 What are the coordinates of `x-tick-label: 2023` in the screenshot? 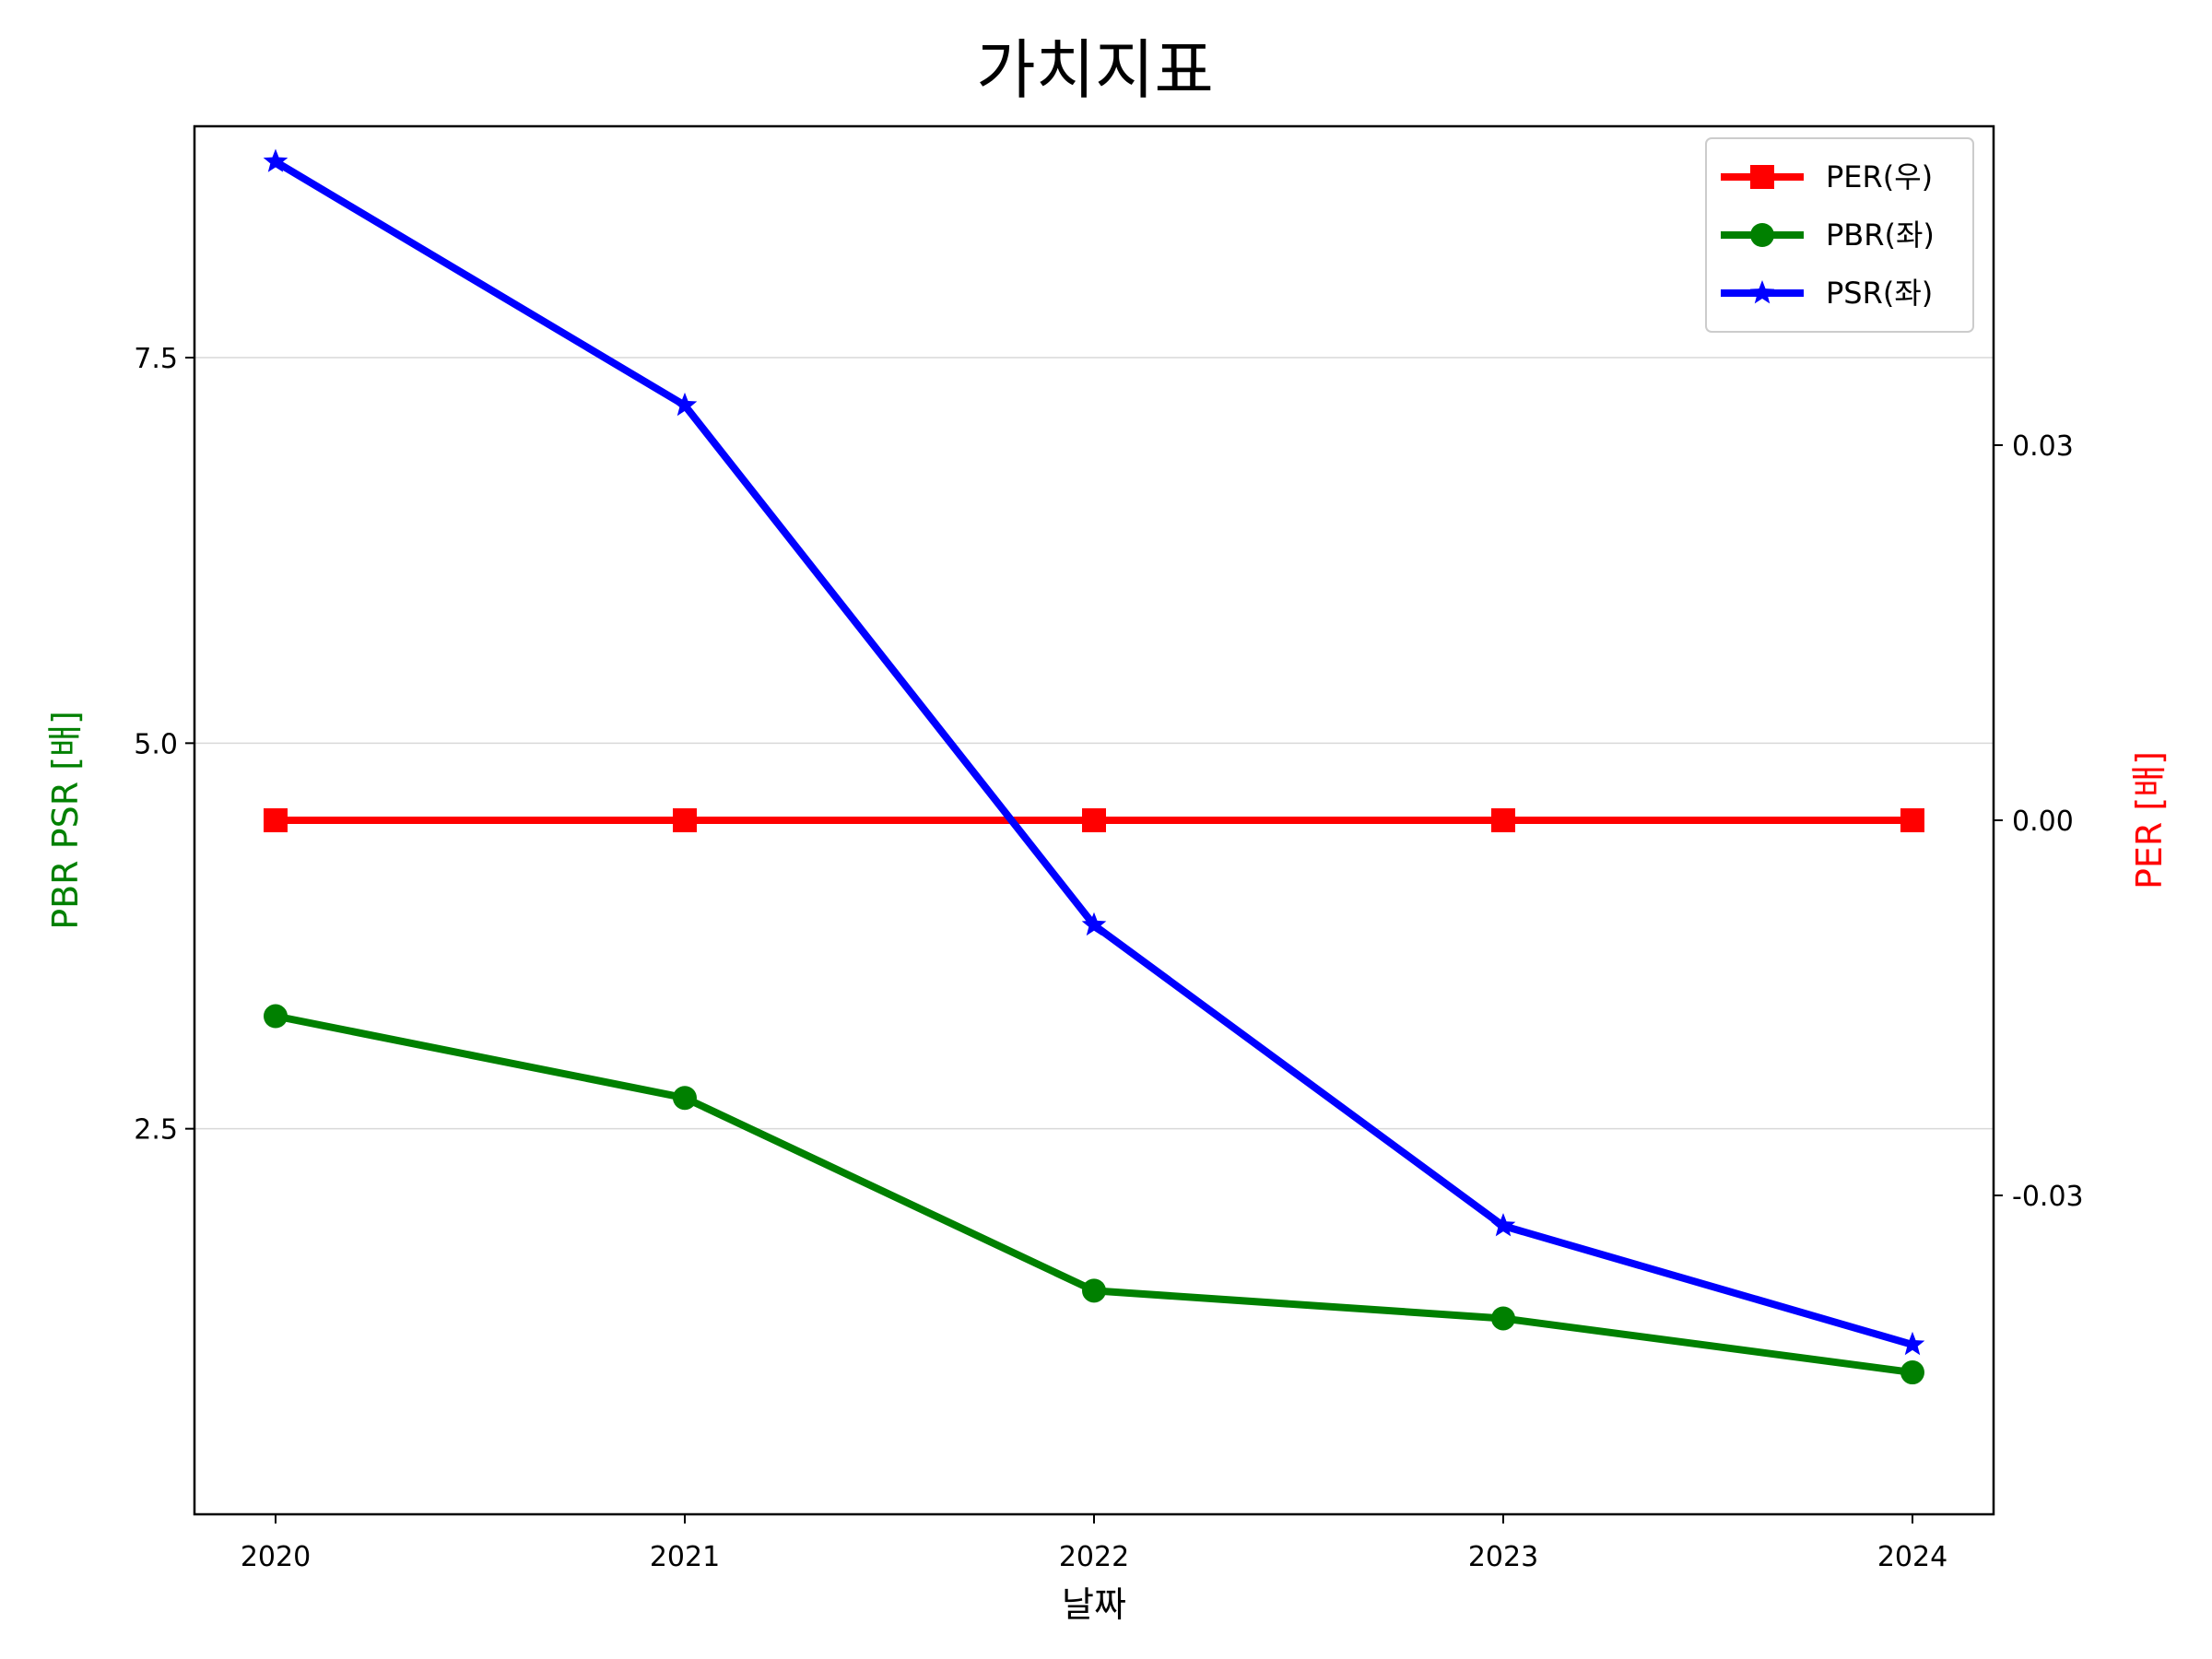 It's located at (1503, 1557).